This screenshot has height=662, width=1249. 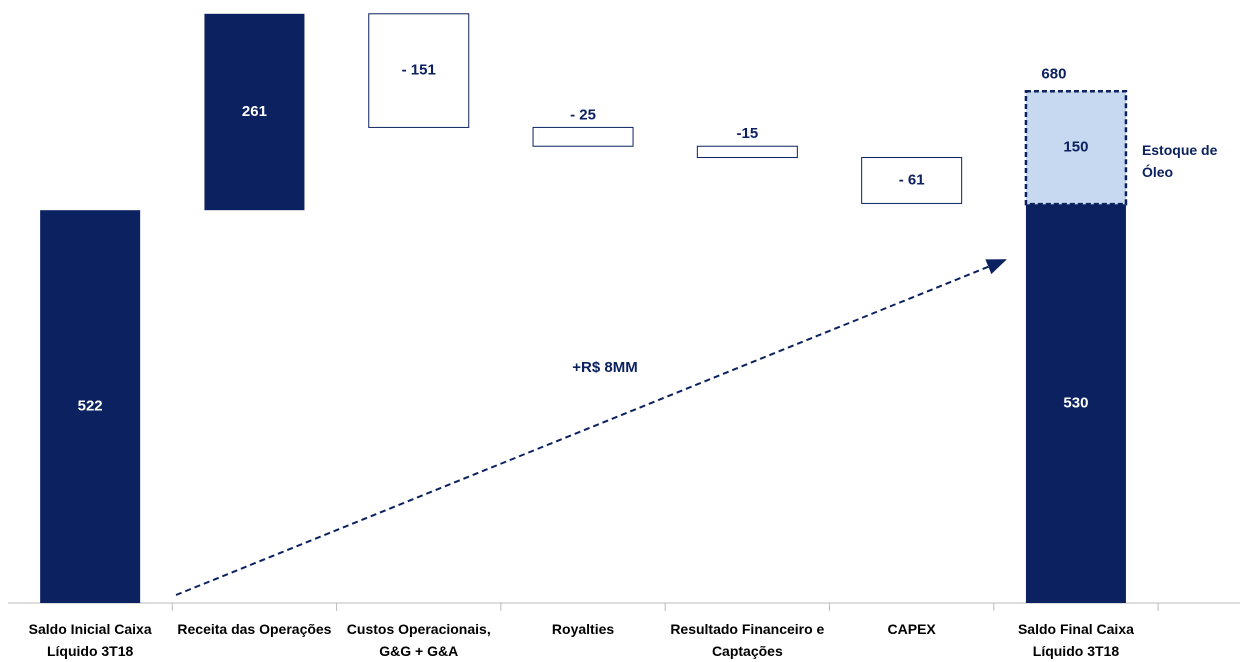 What do you see at coordinates (90, 640) in the screenshot?
I see `x-tick-label: Saldo Inicial Caixa Líquido 3T18` at bounding box center [90, 640].